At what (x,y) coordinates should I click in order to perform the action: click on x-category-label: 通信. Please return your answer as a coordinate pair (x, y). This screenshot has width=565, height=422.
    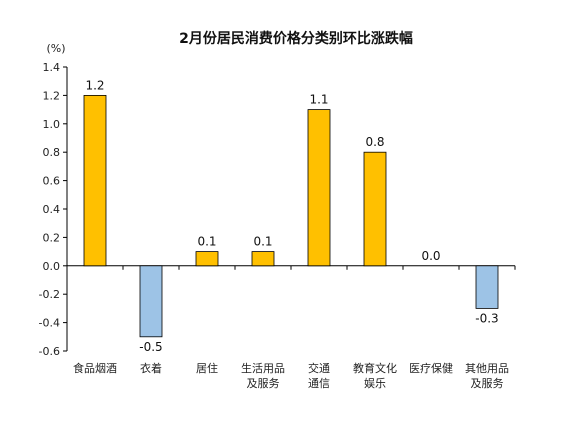
    Looking at the image, I should click on (319, 383).